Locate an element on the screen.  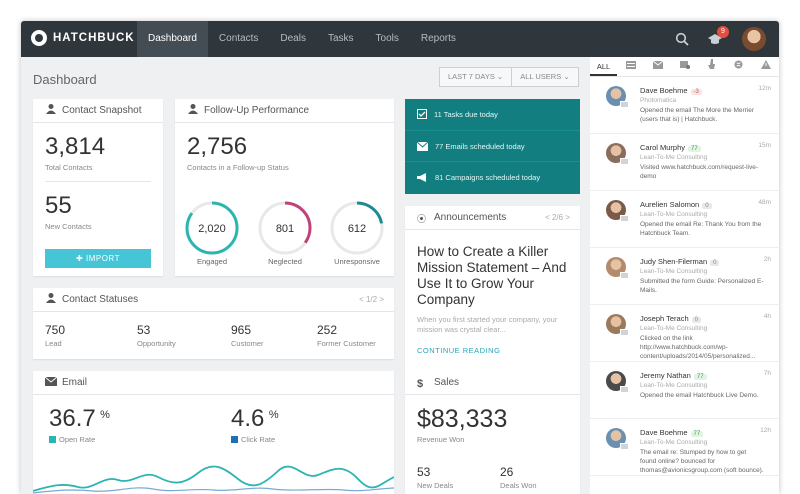
tab-forms is located at coordinates (630, 66).